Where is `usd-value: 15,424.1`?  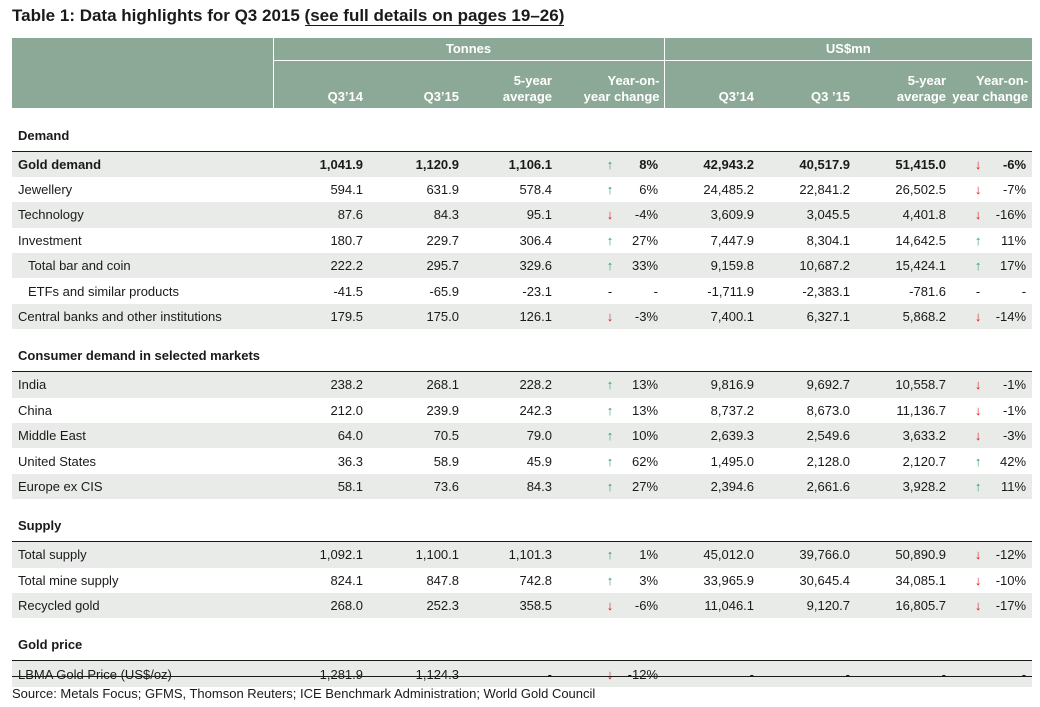 usd-value: 15,424.1 is located at coordinates (904, 266).